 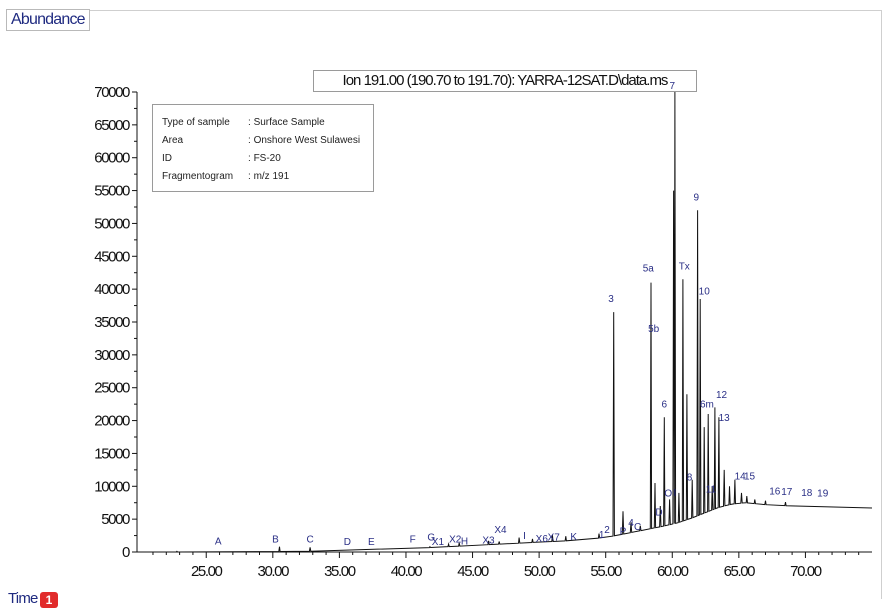 What do you see at coordinates (112, 223) in the screenshot?
I see `y-tick-label: 50000` at bounding box center [112, 223].